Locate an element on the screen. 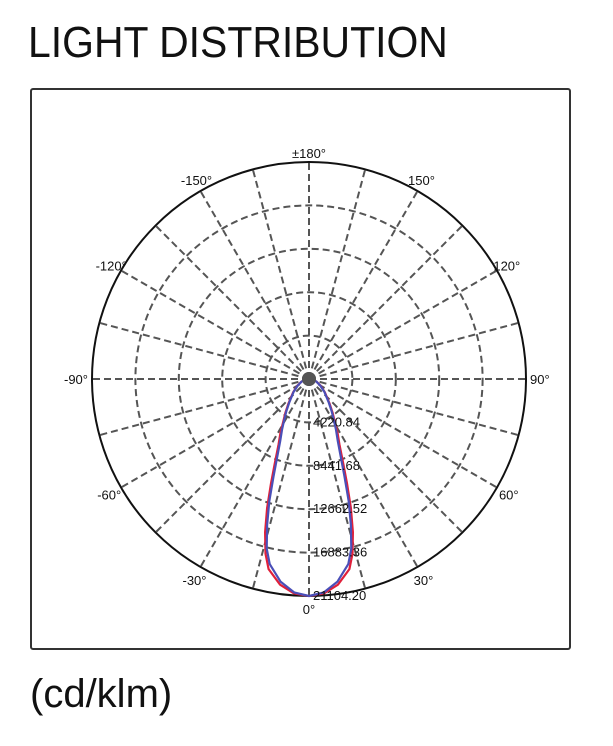 Image resolution: width=613 pixels, height=746 pixels. angle-label: 0° is located at coordinates (309, 609).